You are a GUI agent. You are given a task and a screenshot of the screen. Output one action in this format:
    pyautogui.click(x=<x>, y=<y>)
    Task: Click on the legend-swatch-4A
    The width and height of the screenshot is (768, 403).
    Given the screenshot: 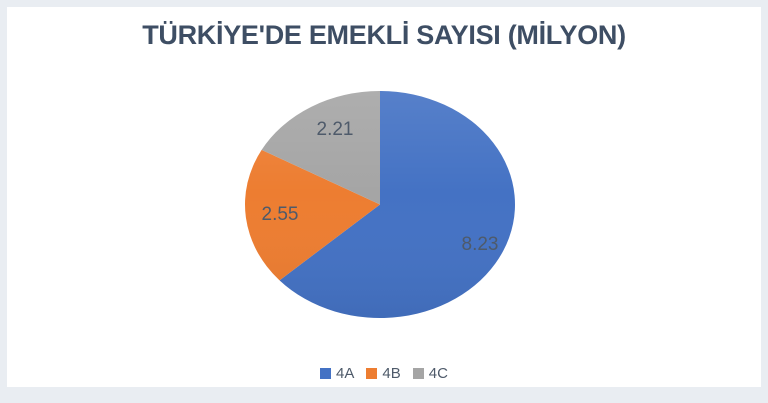 What is the action you would take?
    pyautogui.click(x=326, y=373)
    